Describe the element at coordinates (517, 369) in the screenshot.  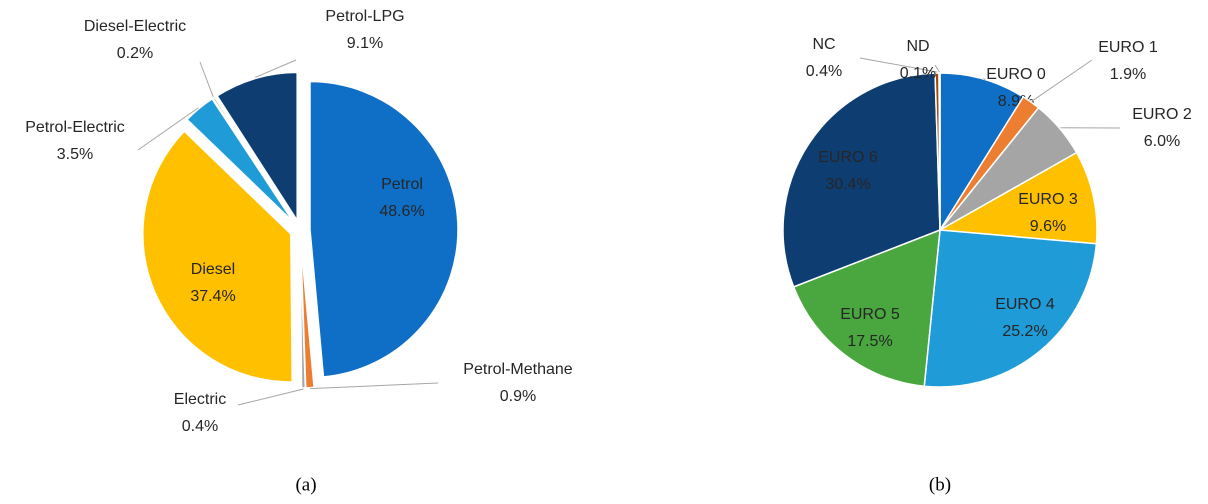
I see `slice-label: Petrol-Methane` at that location.